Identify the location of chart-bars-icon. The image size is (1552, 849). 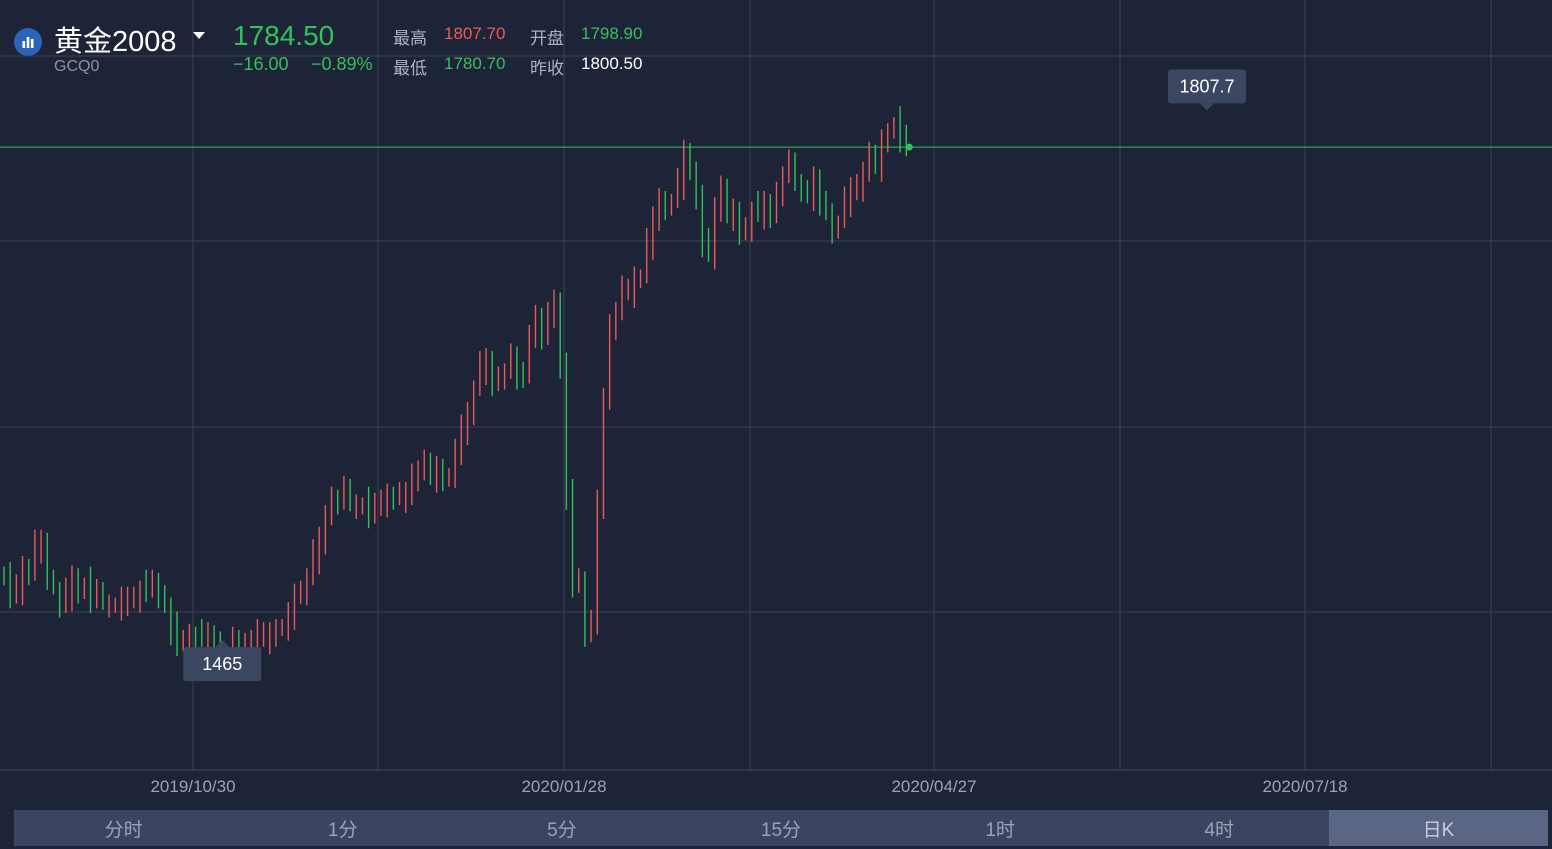
(28, 42).